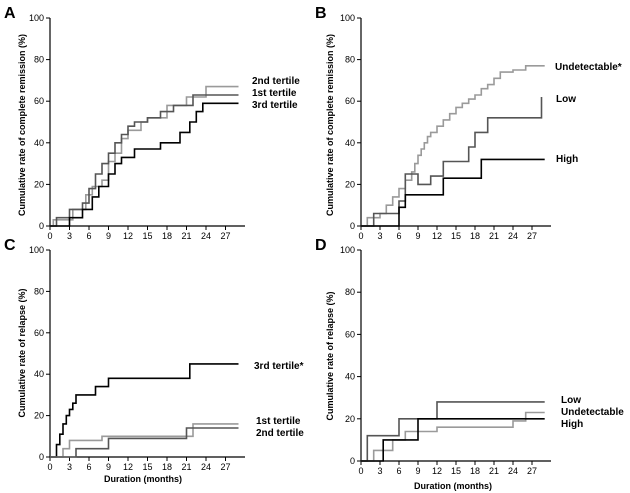 The image size is (630, 493). I want to click on x-tick-label-c-9: 27, so click(225, 467).